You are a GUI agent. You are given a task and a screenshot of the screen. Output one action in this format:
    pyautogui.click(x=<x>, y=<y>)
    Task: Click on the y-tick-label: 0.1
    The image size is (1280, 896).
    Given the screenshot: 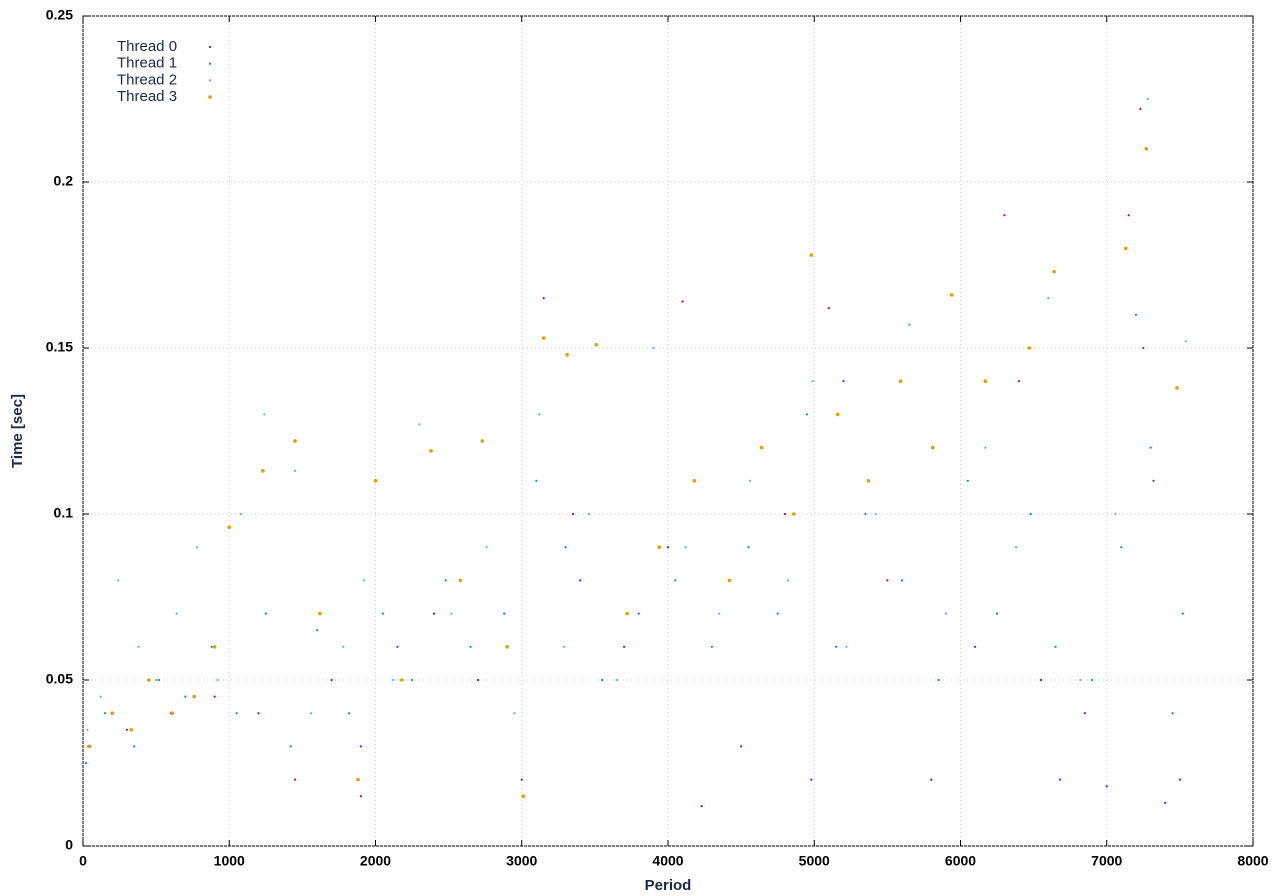 What is the action you would take?
    pyautogui.click(x=64, y=513)
    